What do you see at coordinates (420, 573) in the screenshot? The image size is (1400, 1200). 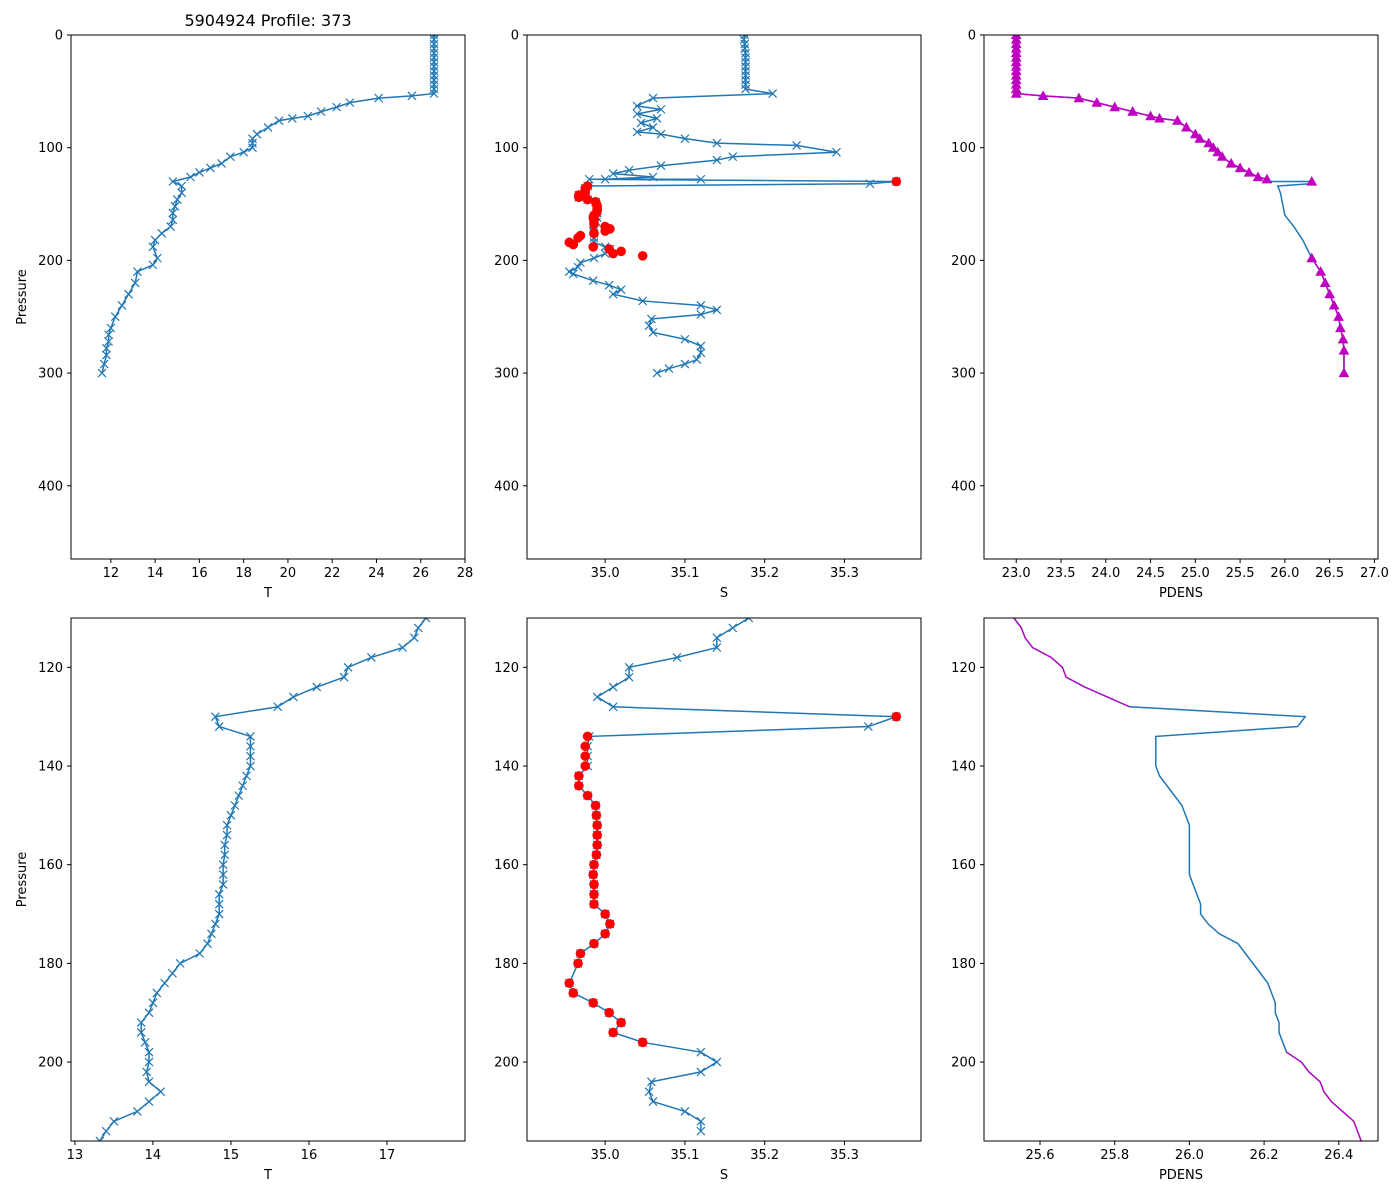 I see `x-tick-label: 26` at bounding box center [420, 573].